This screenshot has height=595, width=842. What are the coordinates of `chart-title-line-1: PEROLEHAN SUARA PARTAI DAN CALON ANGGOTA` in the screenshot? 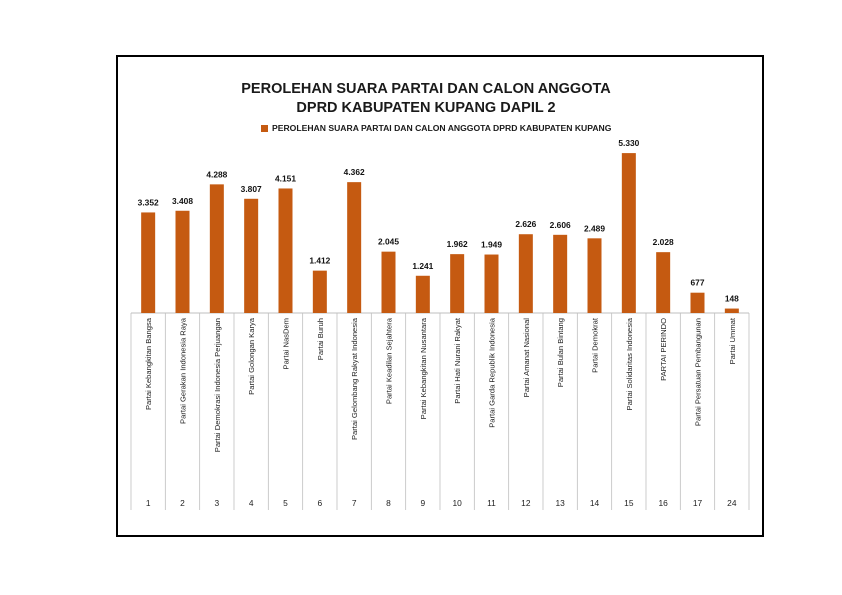 It's located at (426, 89).